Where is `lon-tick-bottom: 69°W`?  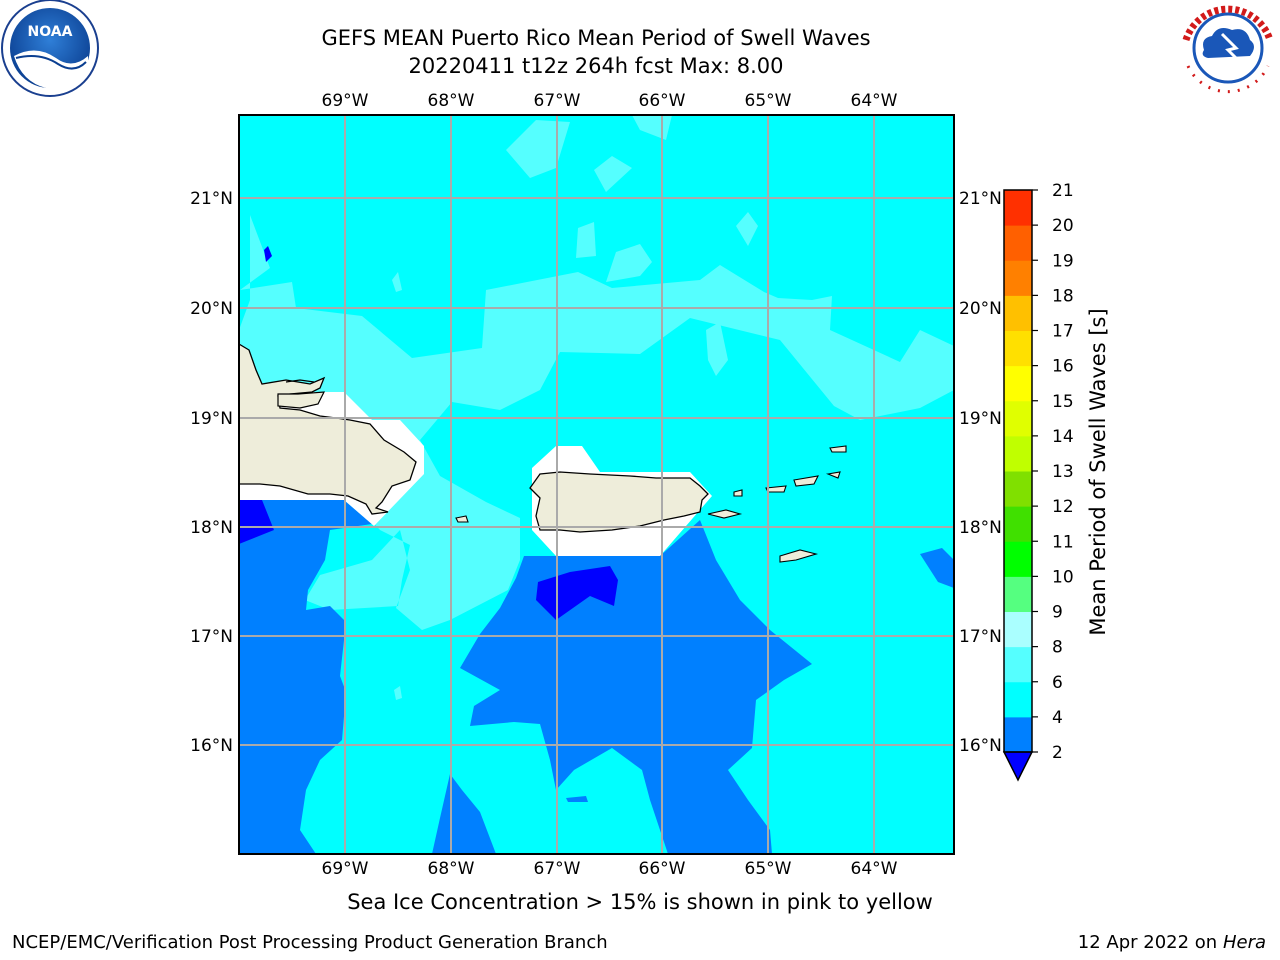 lon-tick-bottom: 69°W is located at coordinates (345, 869).